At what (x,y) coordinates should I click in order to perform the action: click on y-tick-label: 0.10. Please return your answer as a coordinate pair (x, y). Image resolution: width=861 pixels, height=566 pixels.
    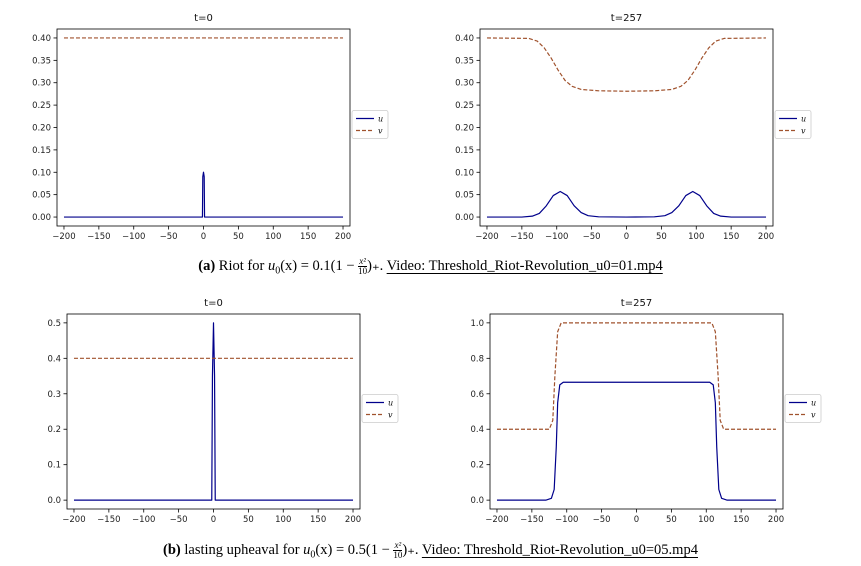
    Looking at the image, I should click on (41, 173).